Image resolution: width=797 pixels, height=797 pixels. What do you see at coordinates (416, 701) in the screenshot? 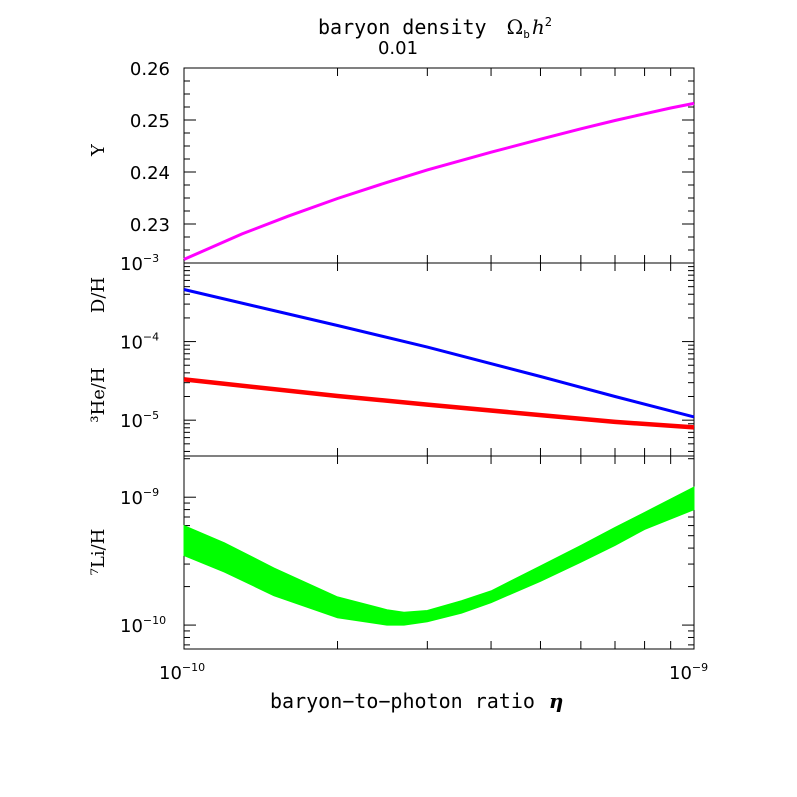
I see `x-axis-label: baryon−to−photon ratio η` at bounding box center [416, 701].